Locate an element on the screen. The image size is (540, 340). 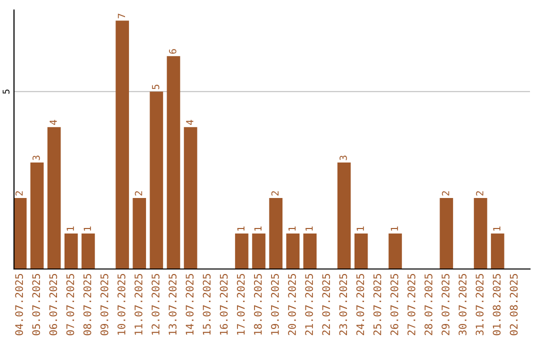
x-tick-label: 22.07.2025 is located at coordinates (326, 305).